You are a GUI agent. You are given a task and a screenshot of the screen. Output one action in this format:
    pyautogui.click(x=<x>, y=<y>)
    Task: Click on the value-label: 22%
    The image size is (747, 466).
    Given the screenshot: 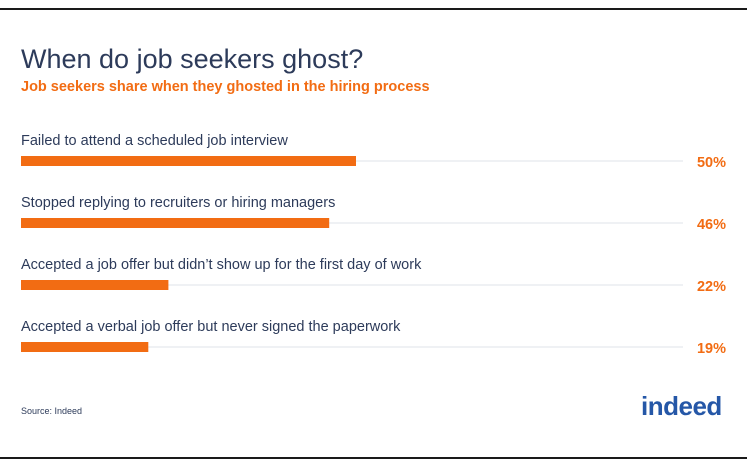 What is the action you would take?
    pyautogui.click(x=711, y=287)
    